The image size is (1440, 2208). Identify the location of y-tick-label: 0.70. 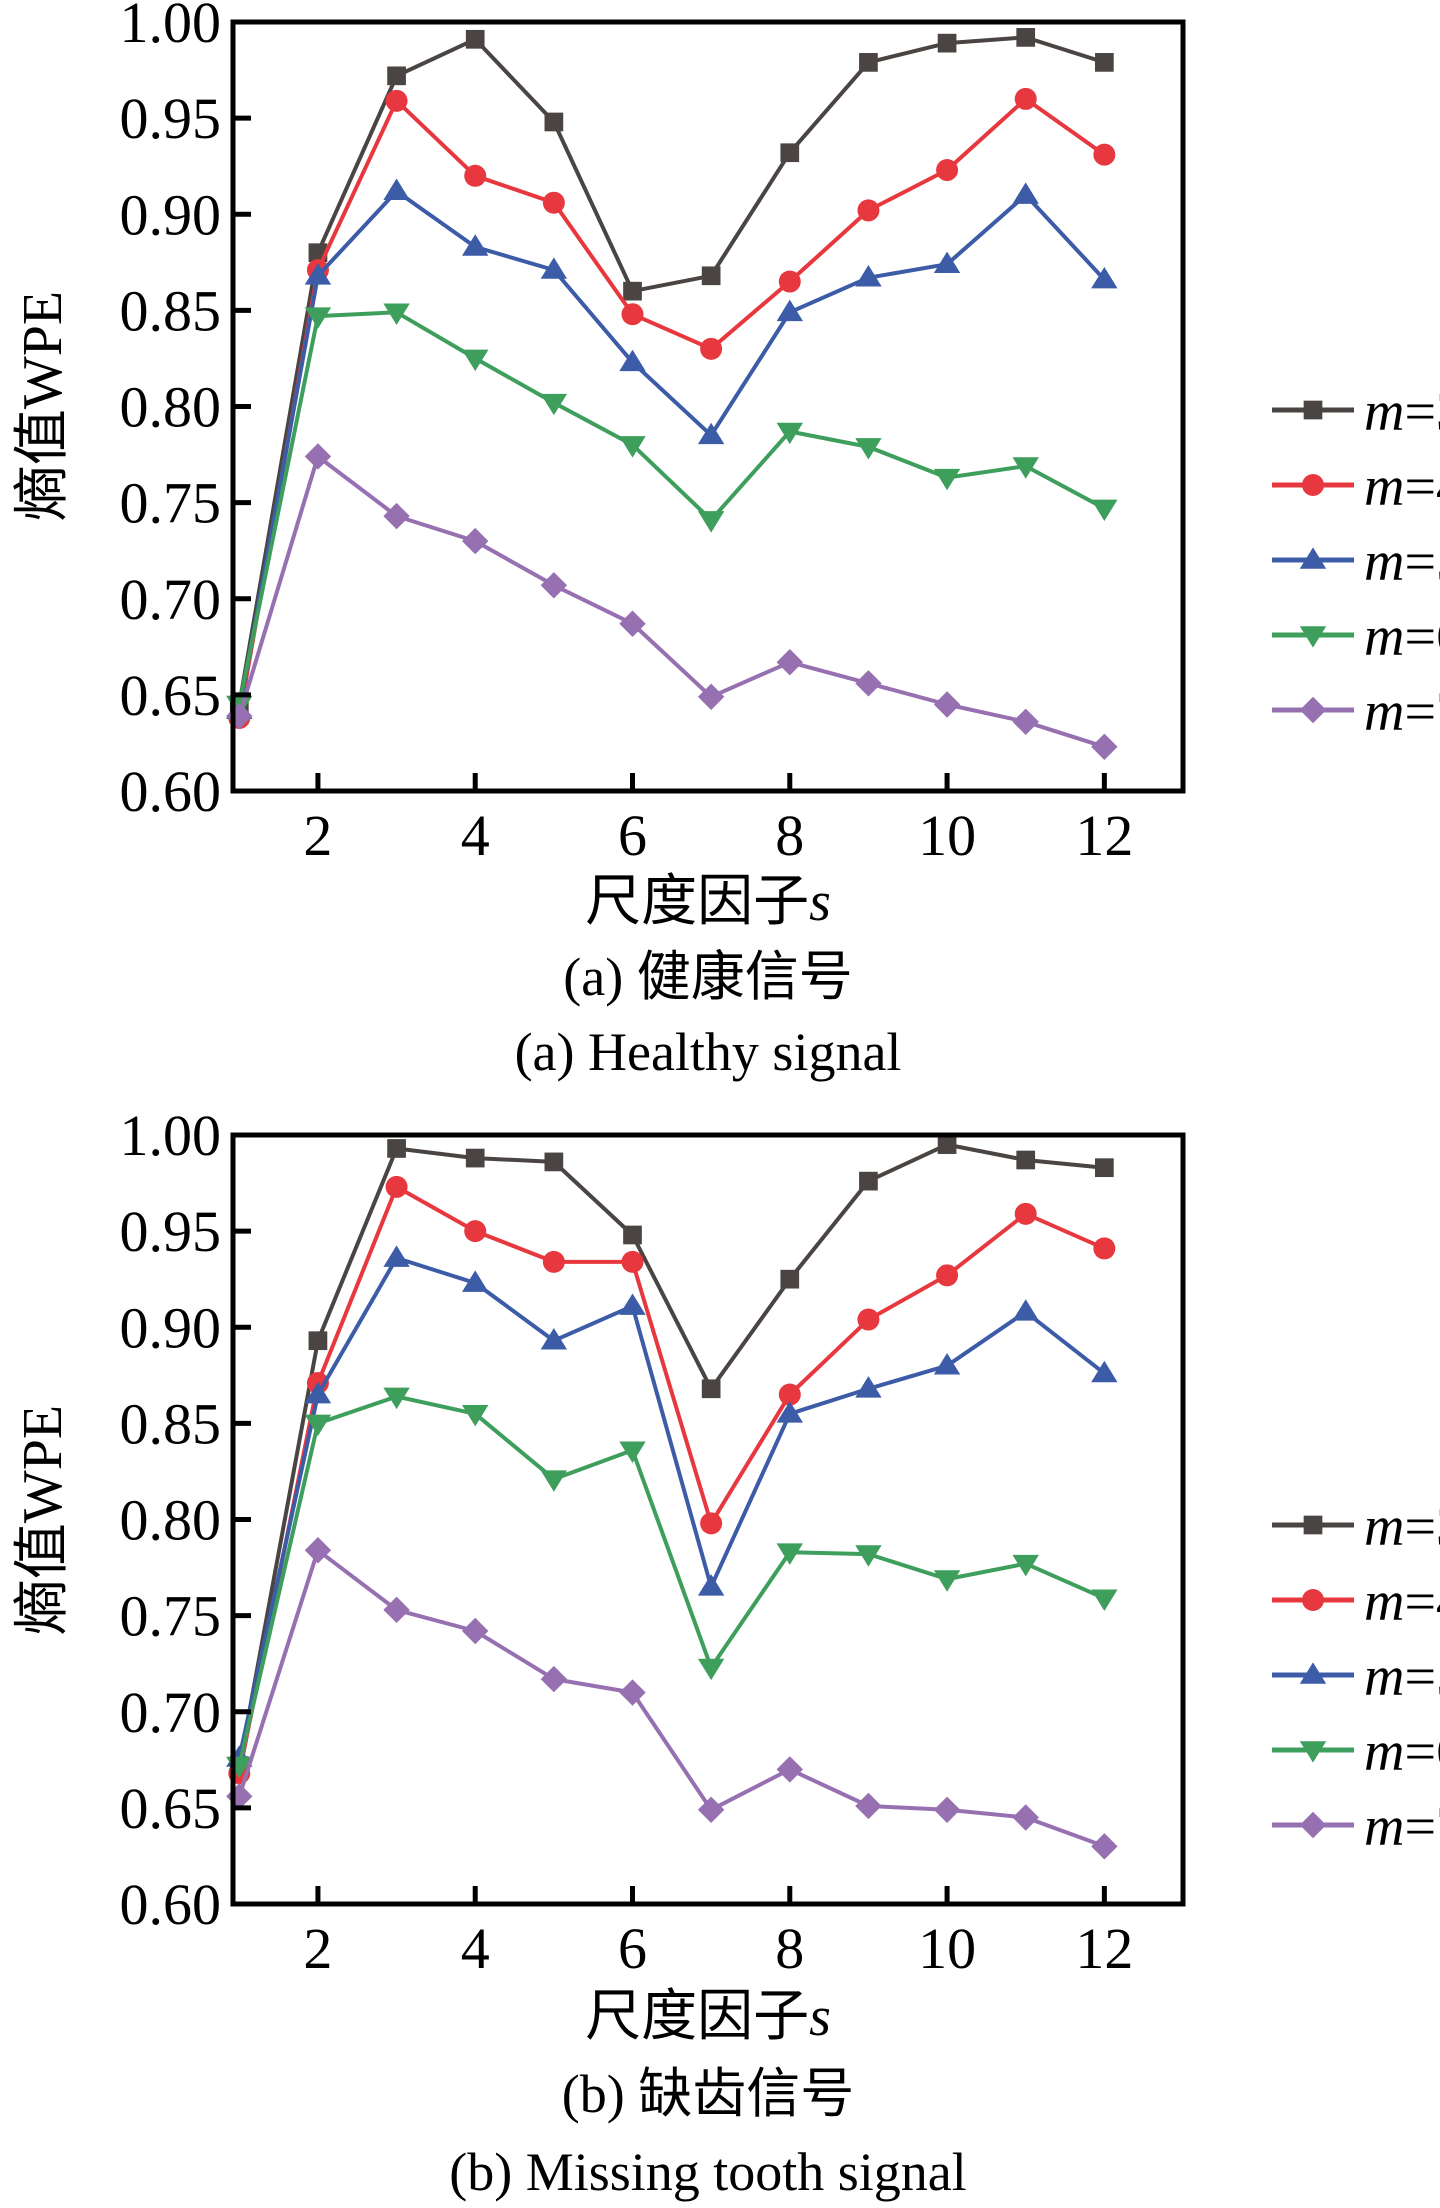
(171, 599).